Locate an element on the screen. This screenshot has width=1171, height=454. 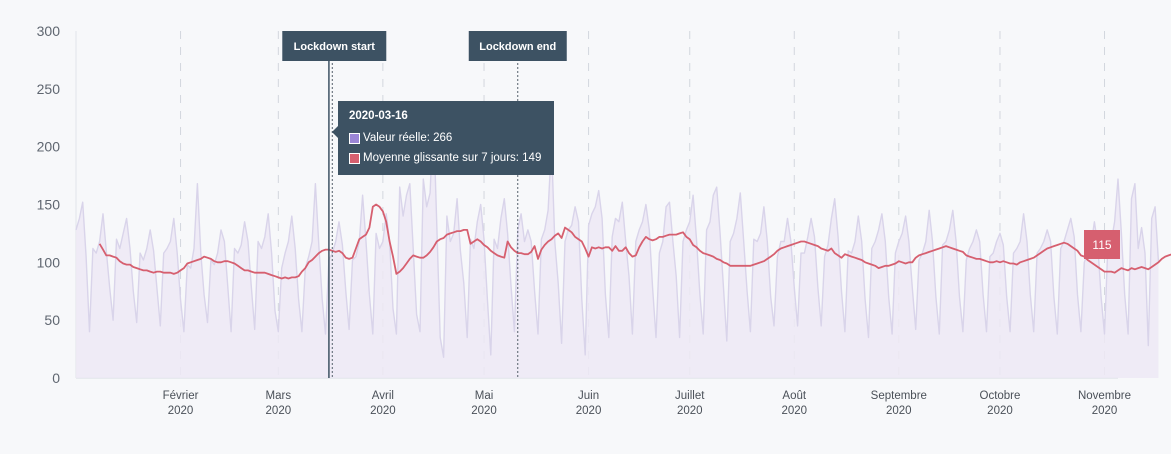
event-flag-label: Lockdown start is located at coordinates (335, 47).